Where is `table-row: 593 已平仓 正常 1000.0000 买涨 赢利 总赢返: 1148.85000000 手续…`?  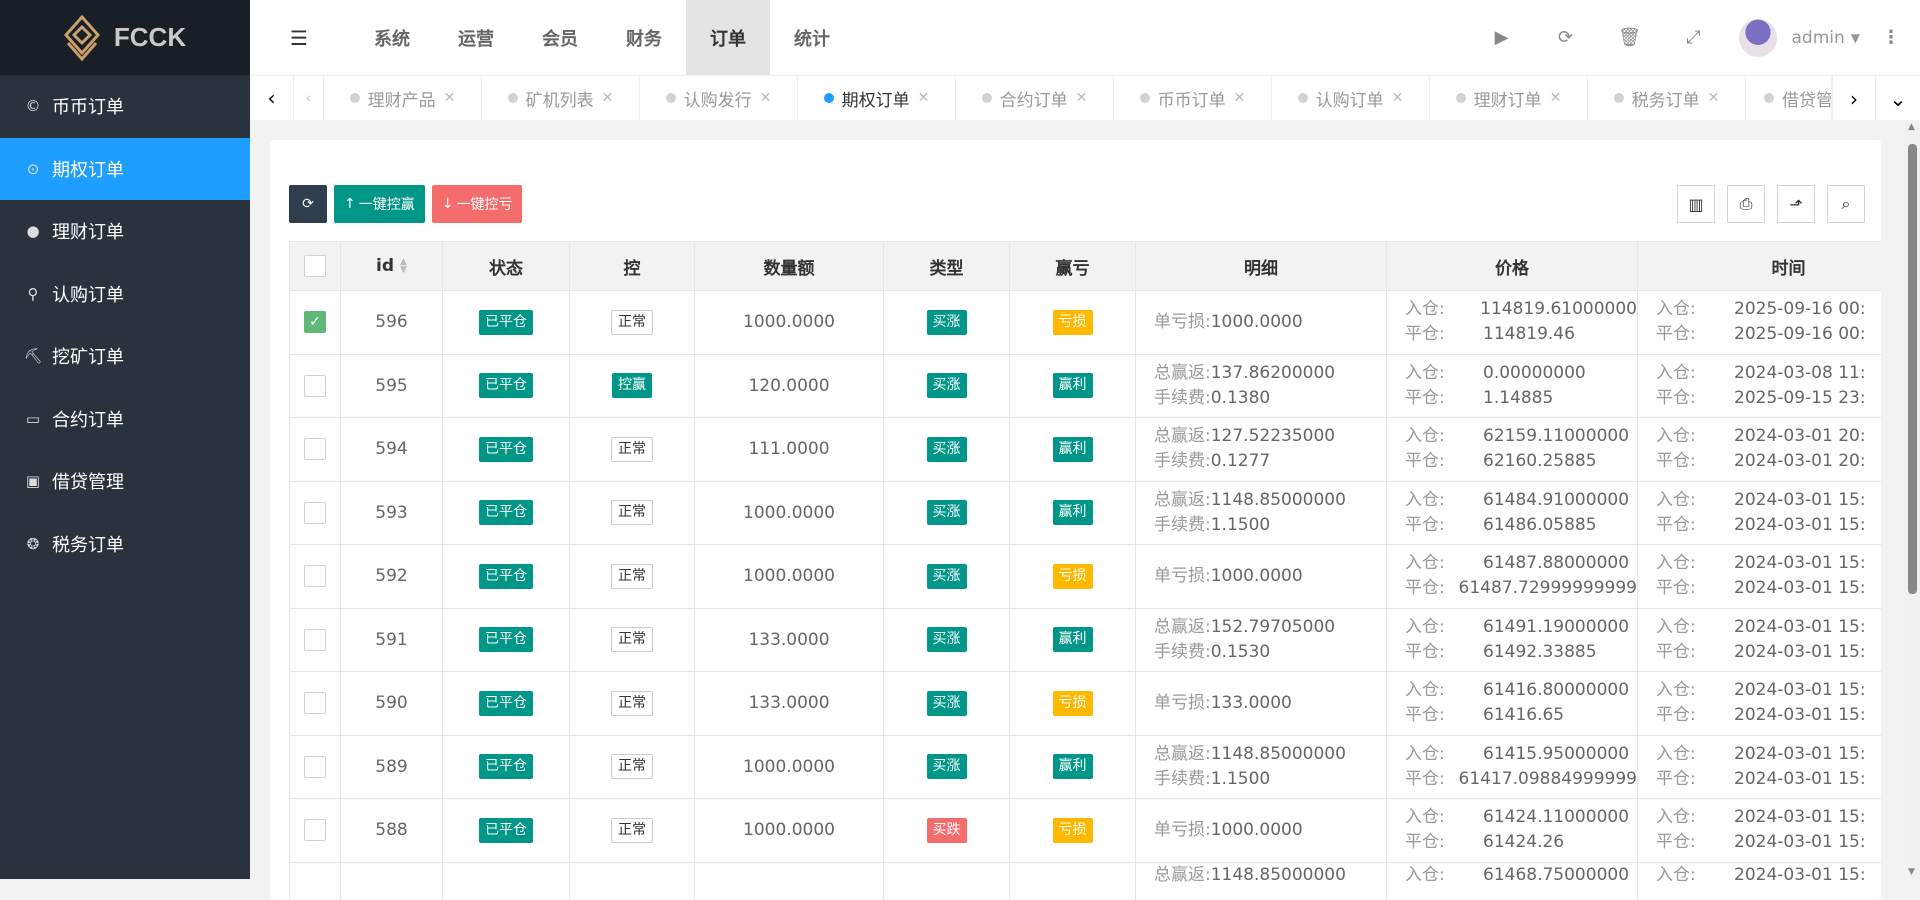
table-row: 593 已平仓 正常 1000.0000 买涨 赢利 总赢返: 1148.85000000 手续… is located at coordinates (1085, 512).